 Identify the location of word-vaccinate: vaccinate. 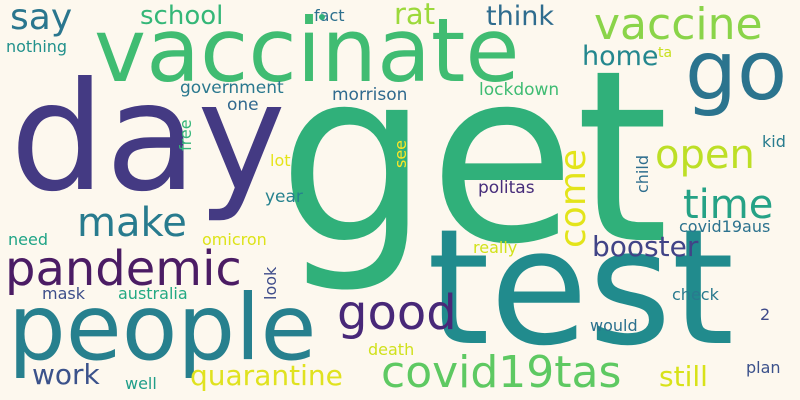
(307, 51).